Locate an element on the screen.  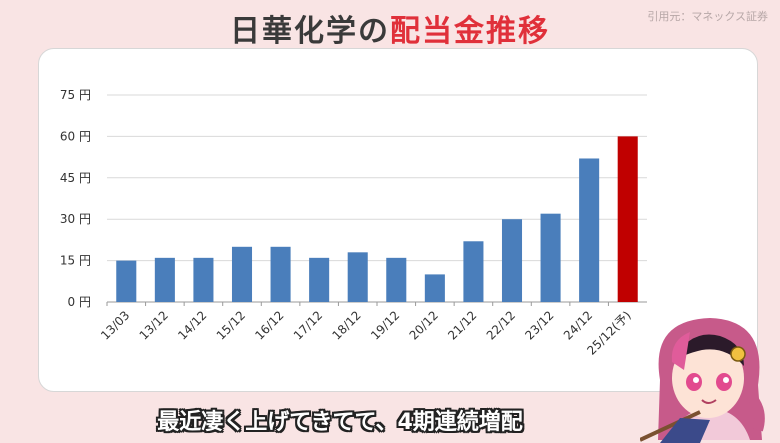
x-tick-label: 22/12 is located at coordinates (501, 325).